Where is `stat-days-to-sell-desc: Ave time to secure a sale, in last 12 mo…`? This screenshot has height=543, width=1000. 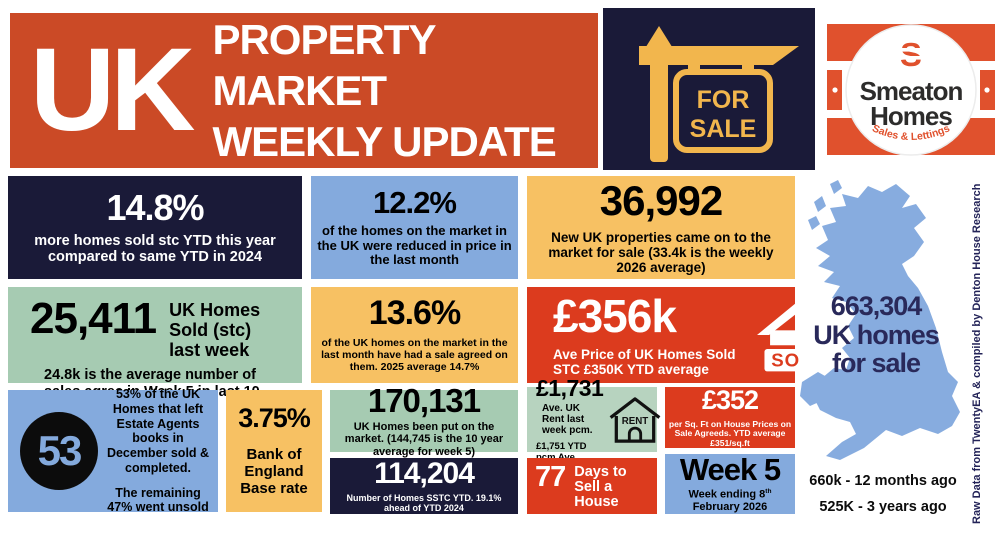
stat-days-to-sell-desc: Ave time to secure a sale, in last 12 mo… is located at coordinates (593, 528).